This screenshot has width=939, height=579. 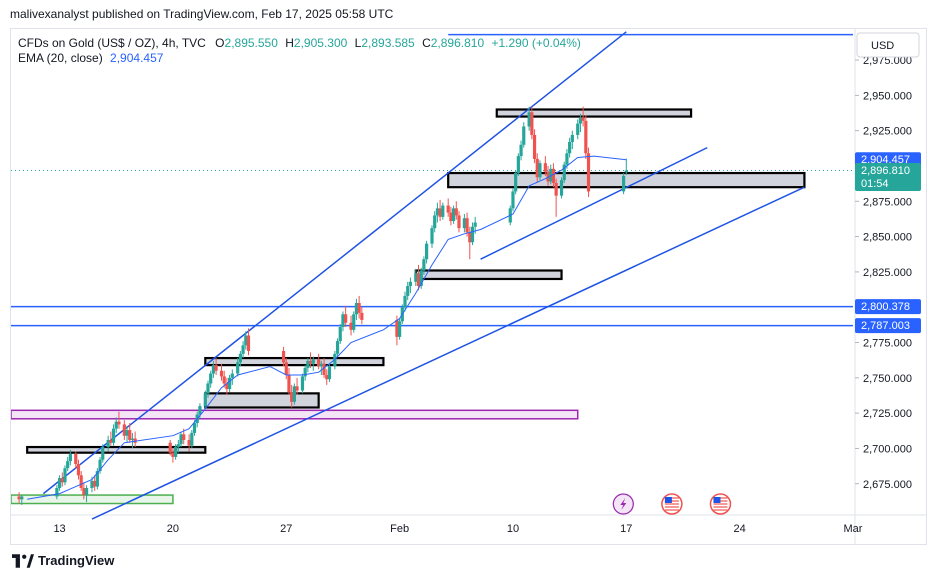 I want to click on currency-button-outline, so click(x=888, y=45).